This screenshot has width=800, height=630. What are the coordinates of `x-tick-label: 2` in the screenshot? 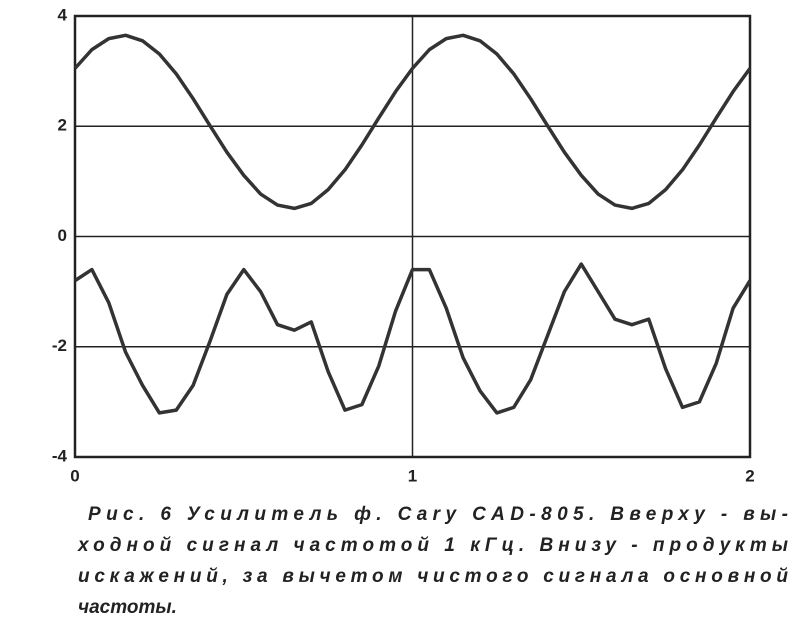 It's located at (749, 475).